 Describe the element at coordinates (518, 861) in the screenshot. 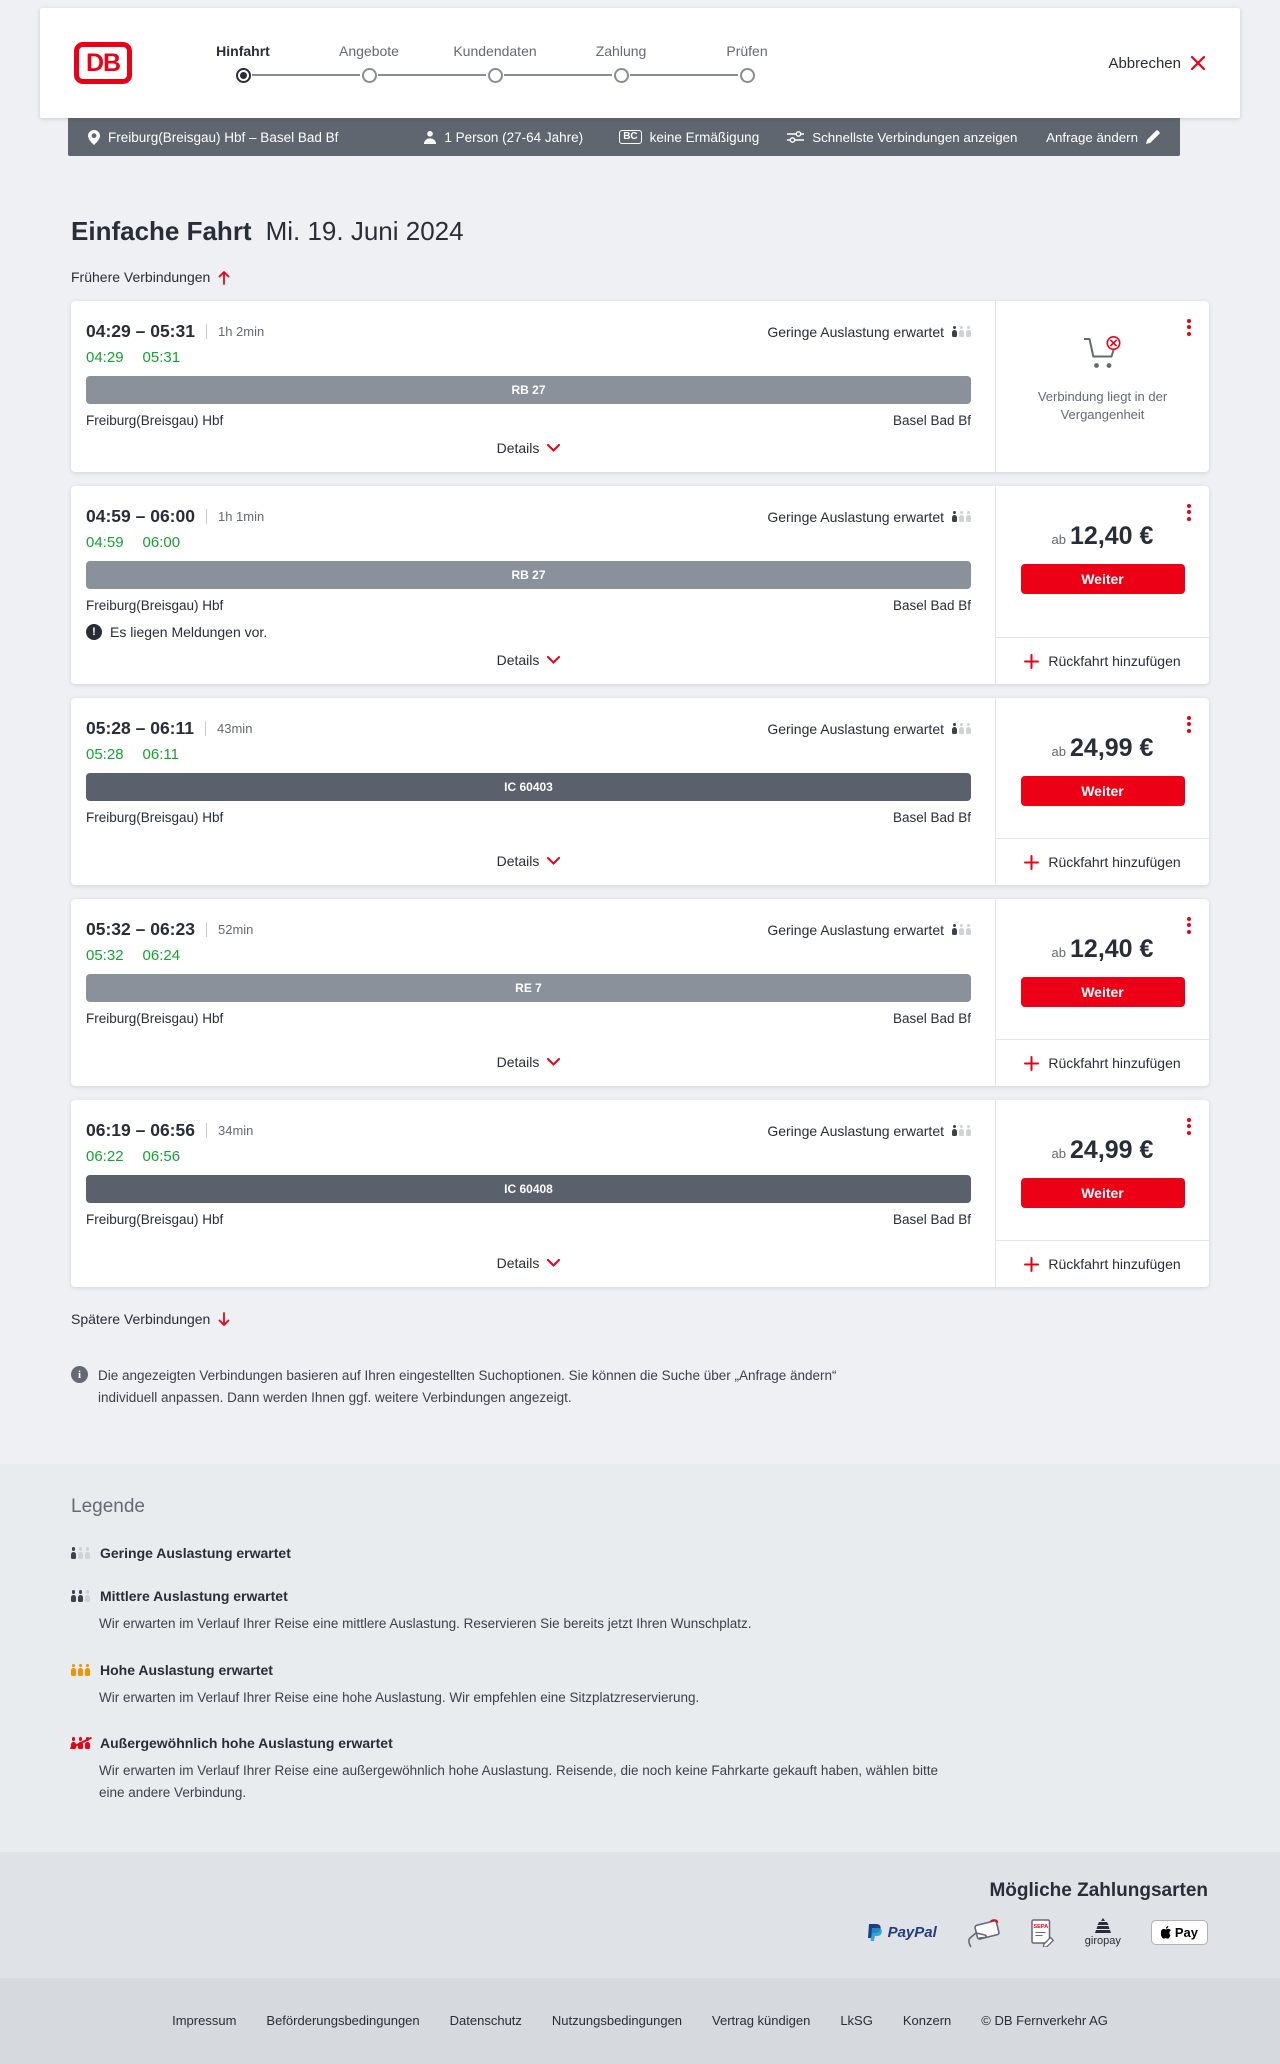

I see `details-label: Details` at that location.